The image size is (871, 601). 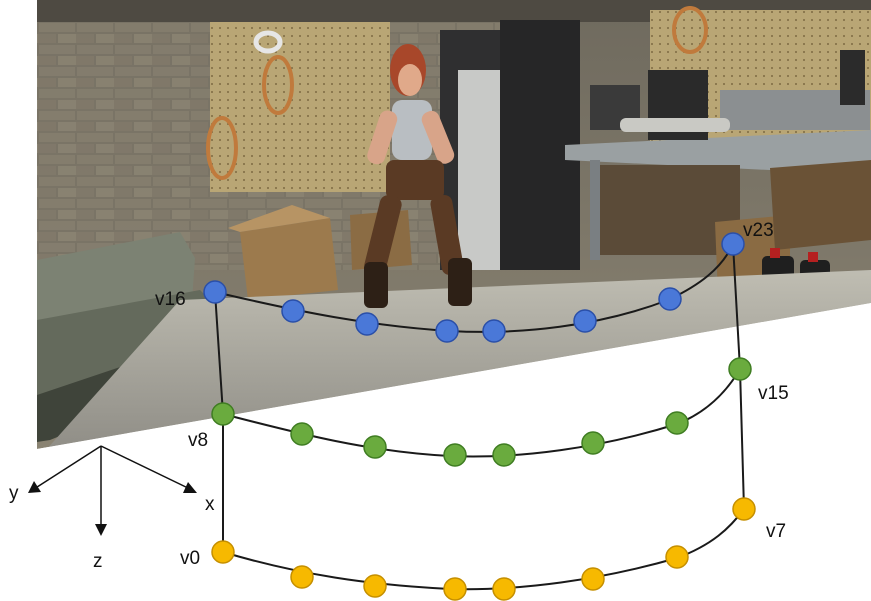 I want to click on label-v16: v16, so click(x=170, y=299).